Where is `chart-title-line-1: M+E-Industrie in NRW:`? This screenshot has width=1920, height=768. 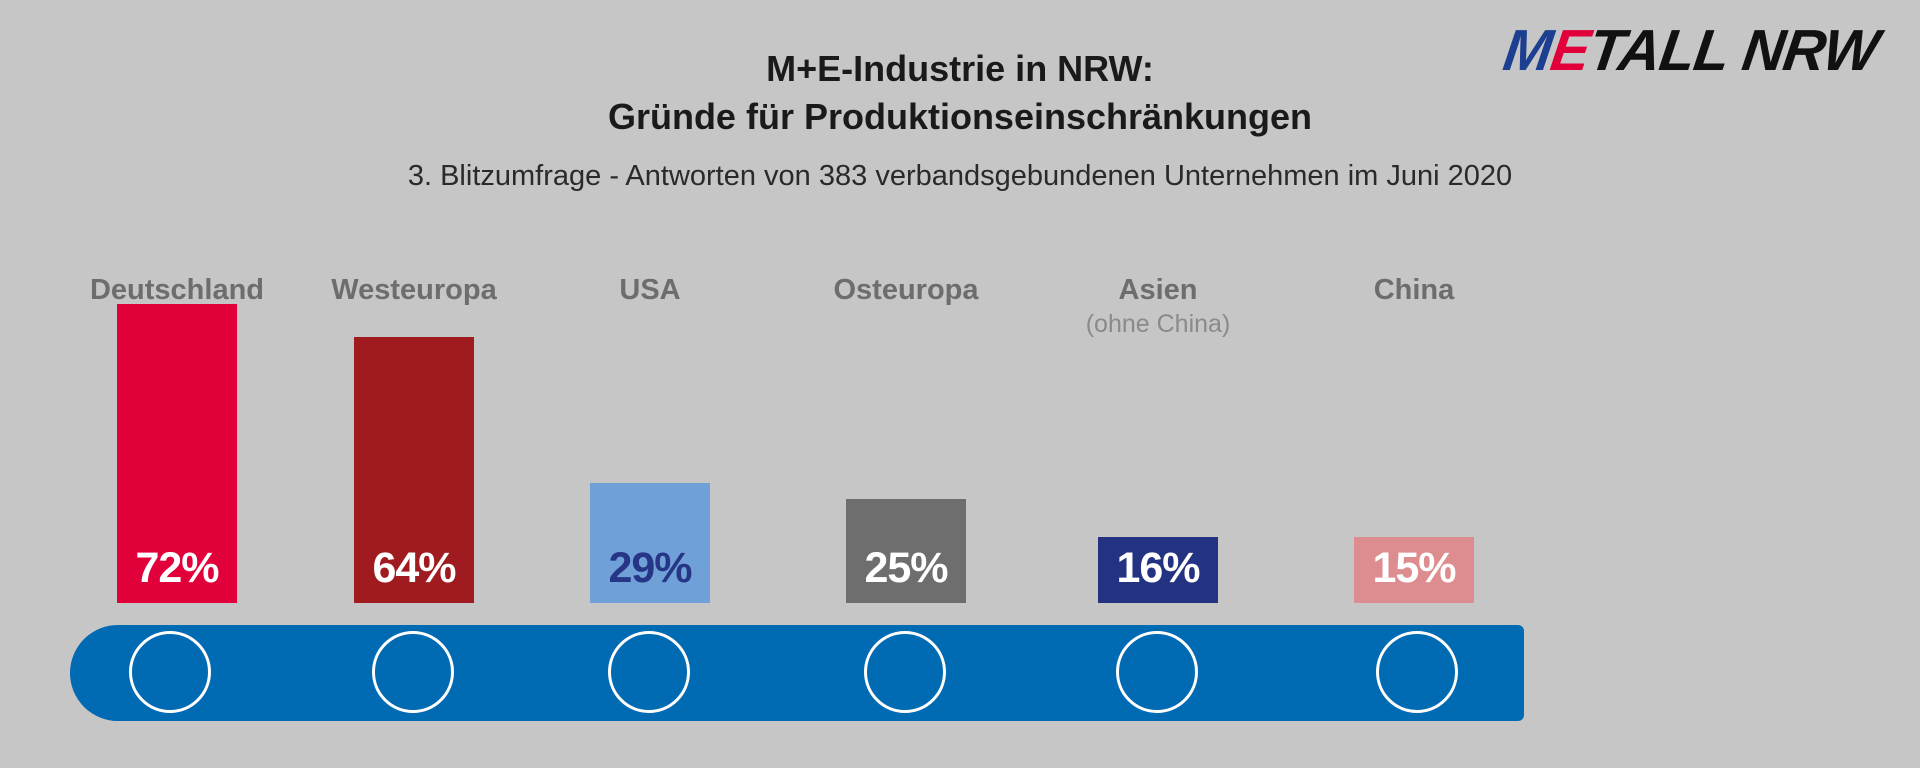 chart-title-line-1: M+E-Industrie in NRW: is located at coordinates (960, 68).